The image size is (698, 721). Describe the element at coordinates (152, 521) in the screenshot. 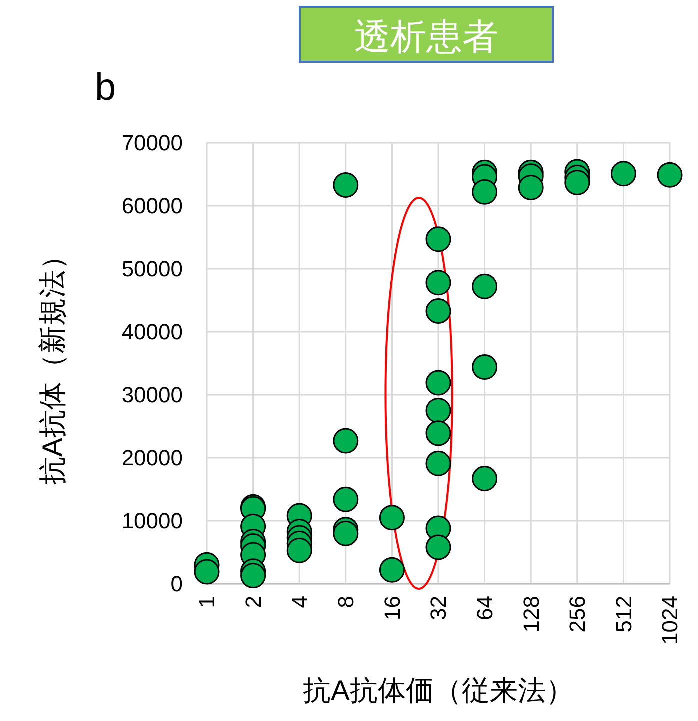

I see `y-tick-label: 10000` at that location.